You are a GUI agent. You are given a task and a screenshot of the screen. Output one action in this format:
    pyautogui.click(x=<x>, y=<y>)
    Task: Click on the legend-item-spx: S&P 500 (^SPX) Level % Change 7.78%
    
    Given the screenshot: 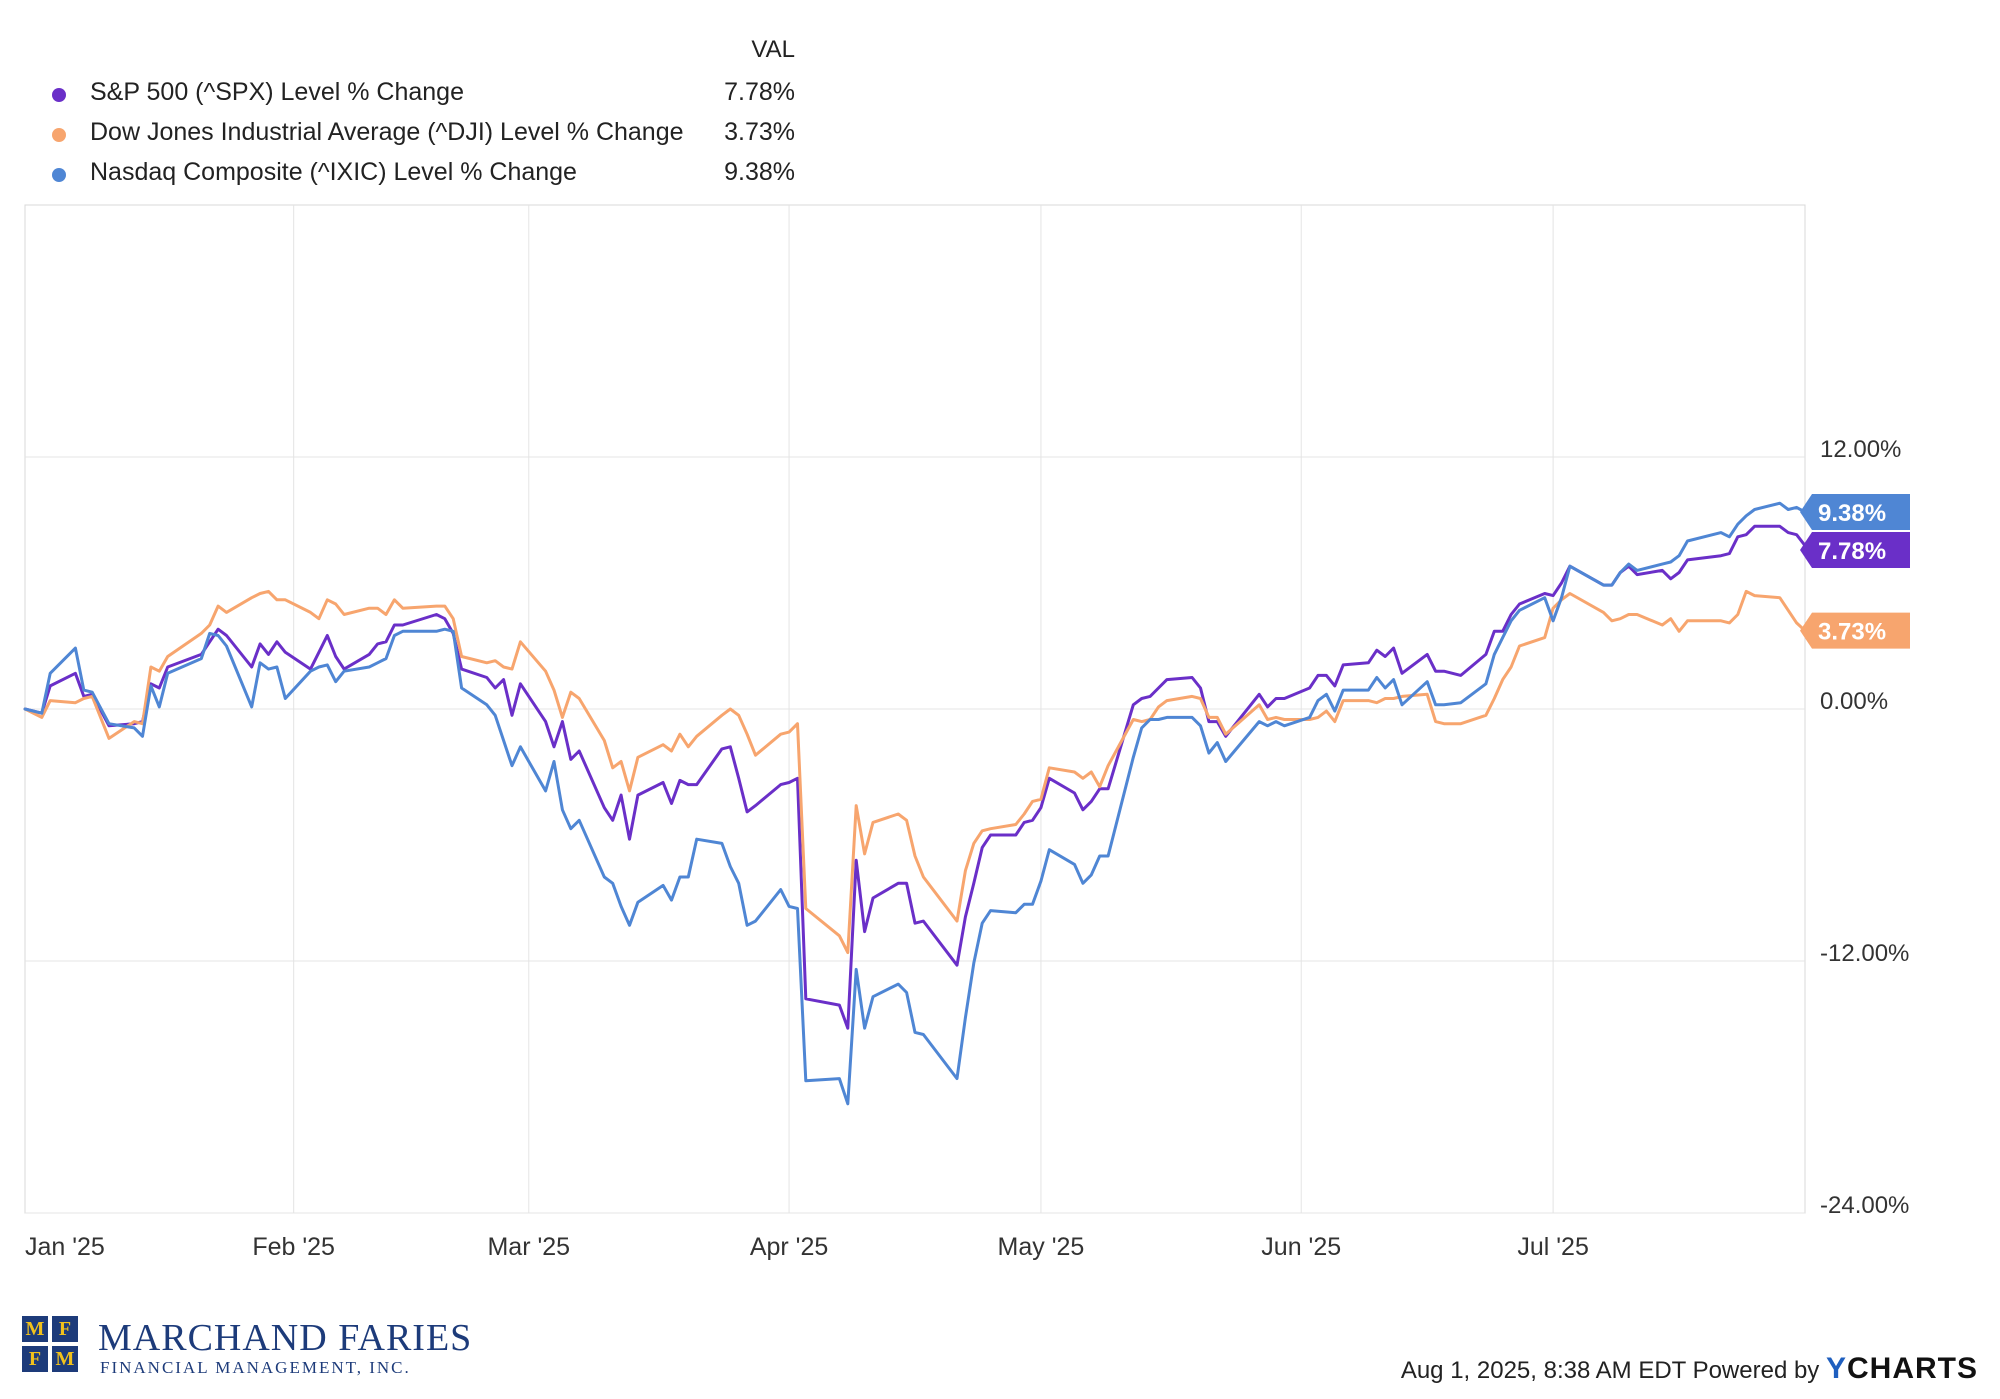 What is the action you would take?
    pyautogui.click(x=417, y=96)
    